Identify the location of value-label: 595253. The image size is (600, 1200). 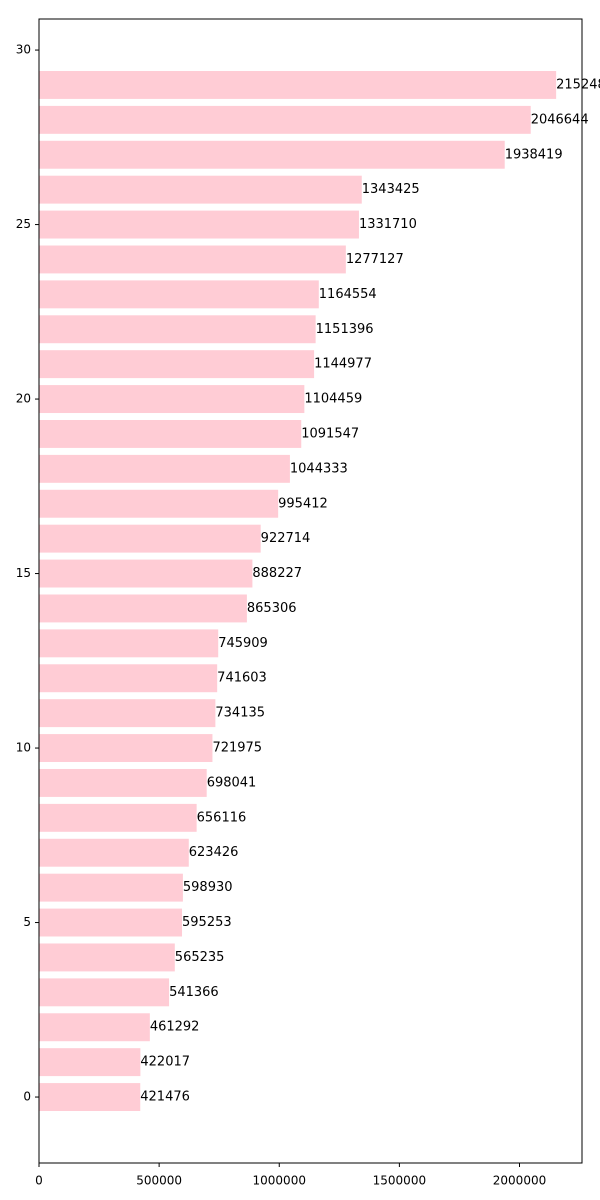
(207, 922).